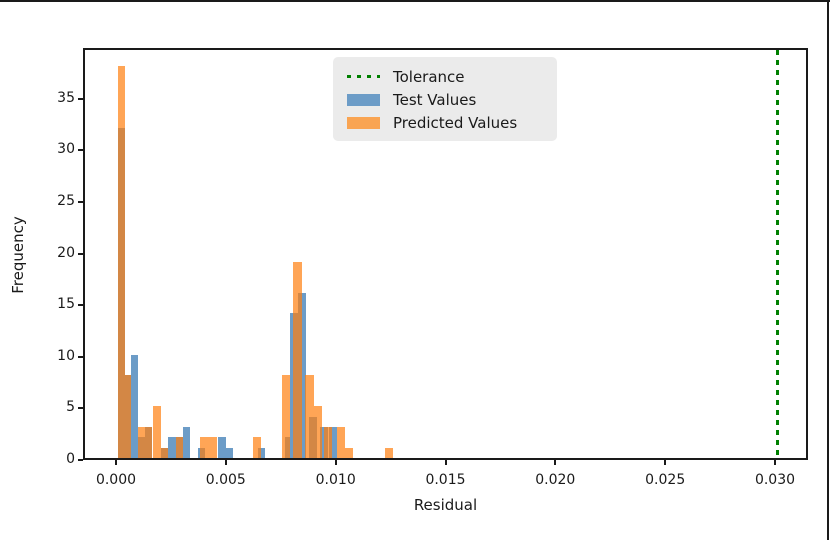 This screenshot has width=830, height=540. I want to click on x-axis-label: Residual, so click(445, 505).